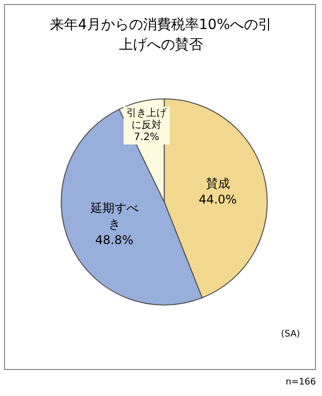 The width and height of the screenshot is (322, 396). Describe the element at coordinates (218, 183) in the screenshot. I see `slice-label: 賛成` at that location.